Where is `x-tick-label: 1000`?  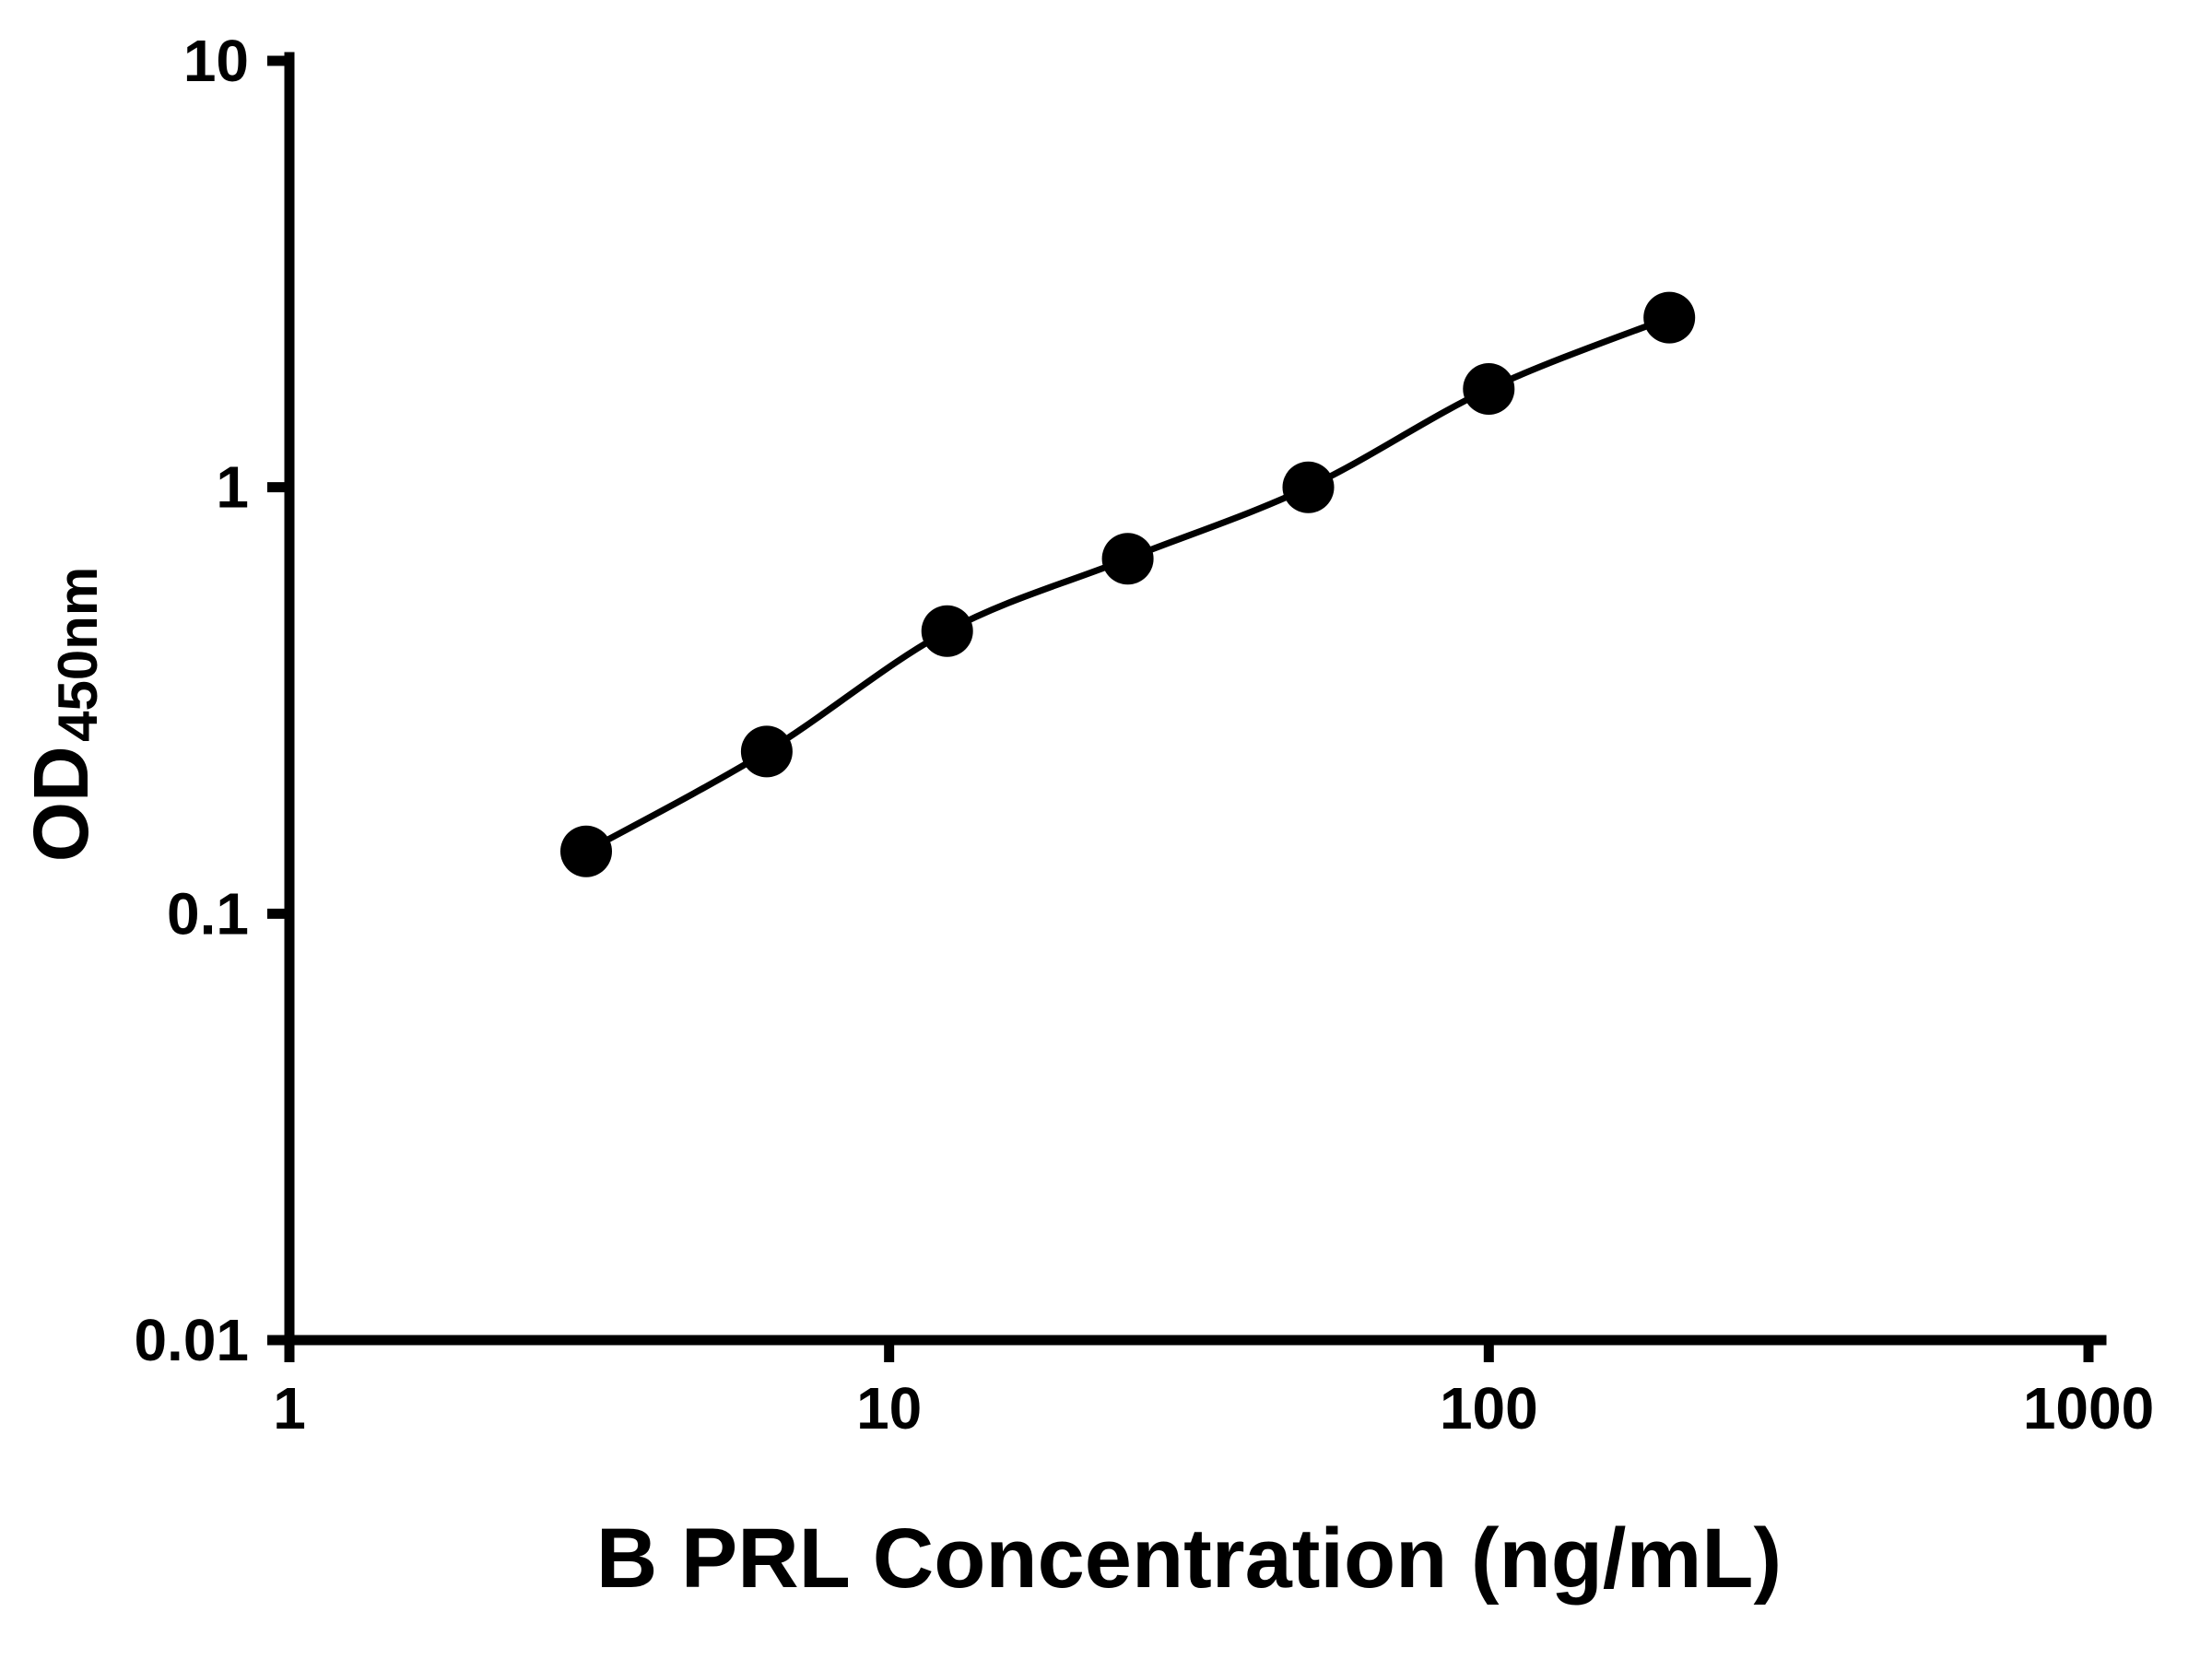 x-tick-label: 1000 is located at coordinates (2088, 1408).